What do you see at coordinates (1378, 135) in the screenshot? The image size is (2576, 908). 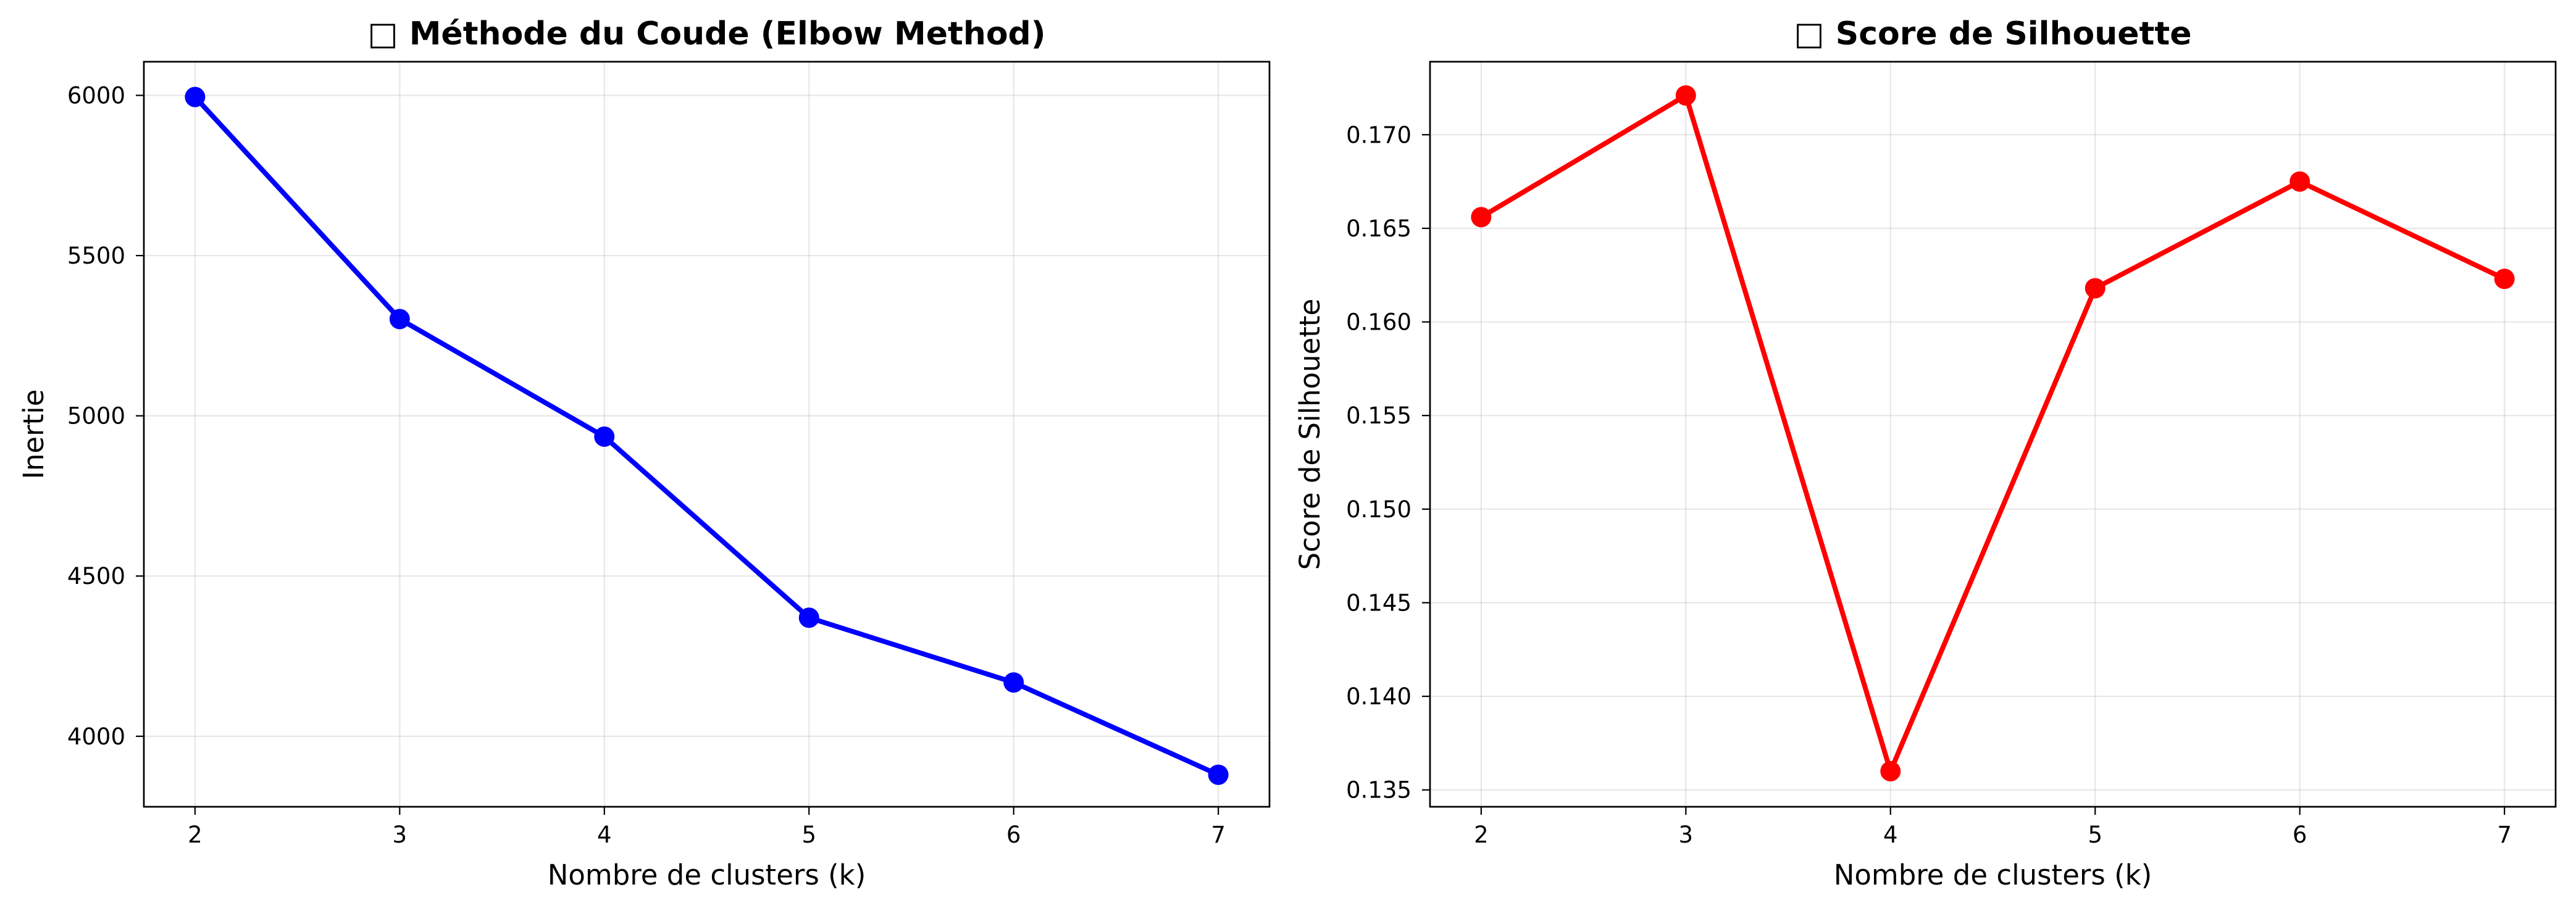 I see `y-tick-label: 0.170` at bounding box center [1378, 135].